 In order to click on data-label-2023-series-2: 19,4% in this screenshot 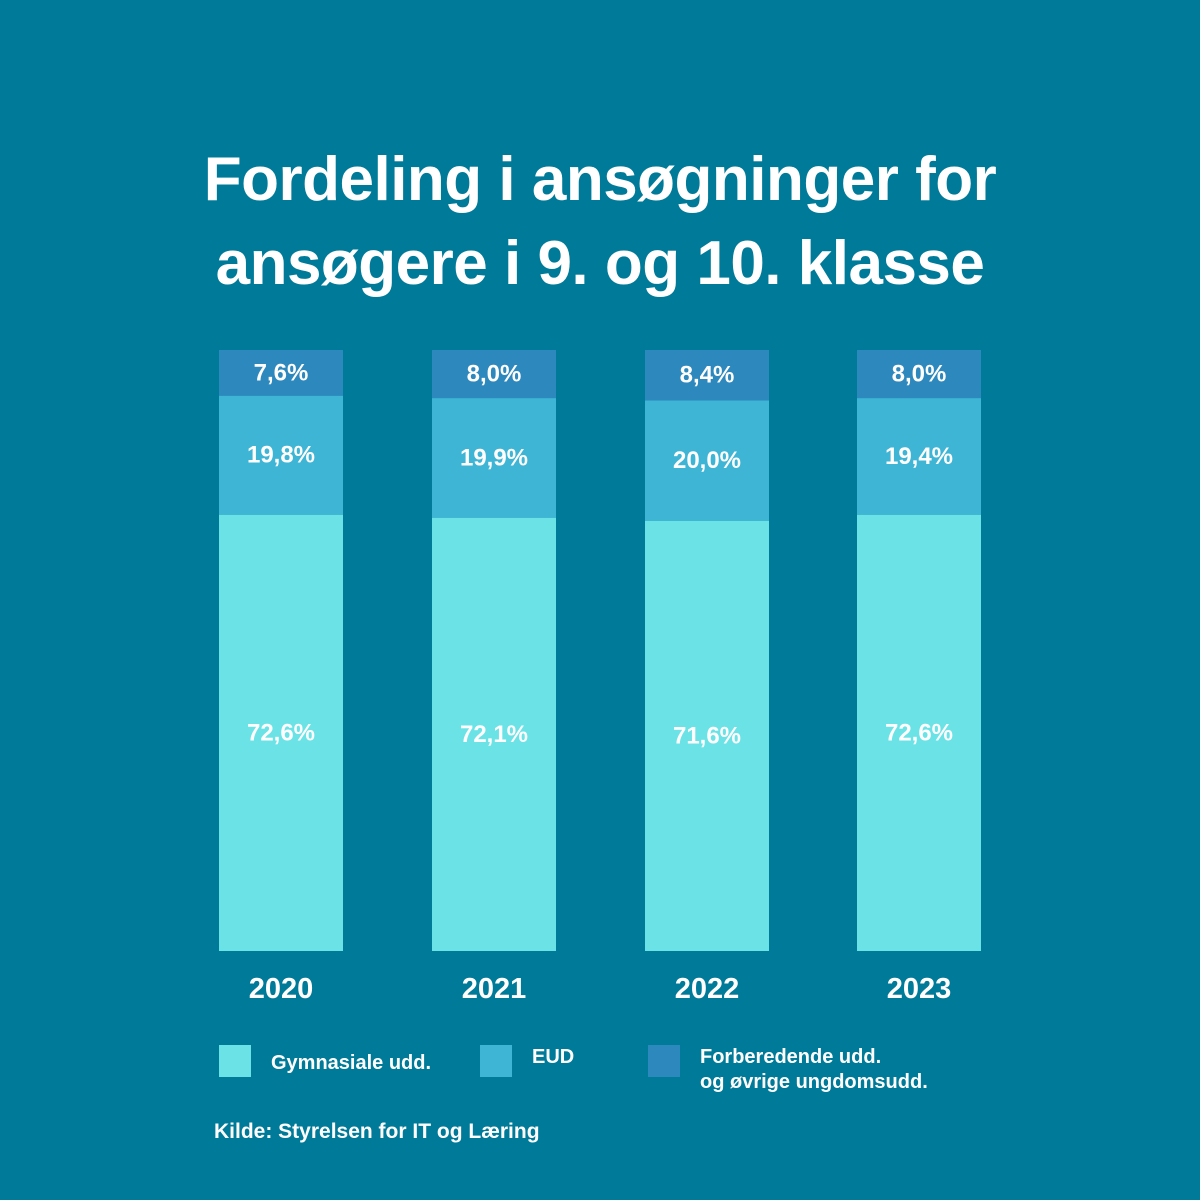, I will do `click(919, 456)`.